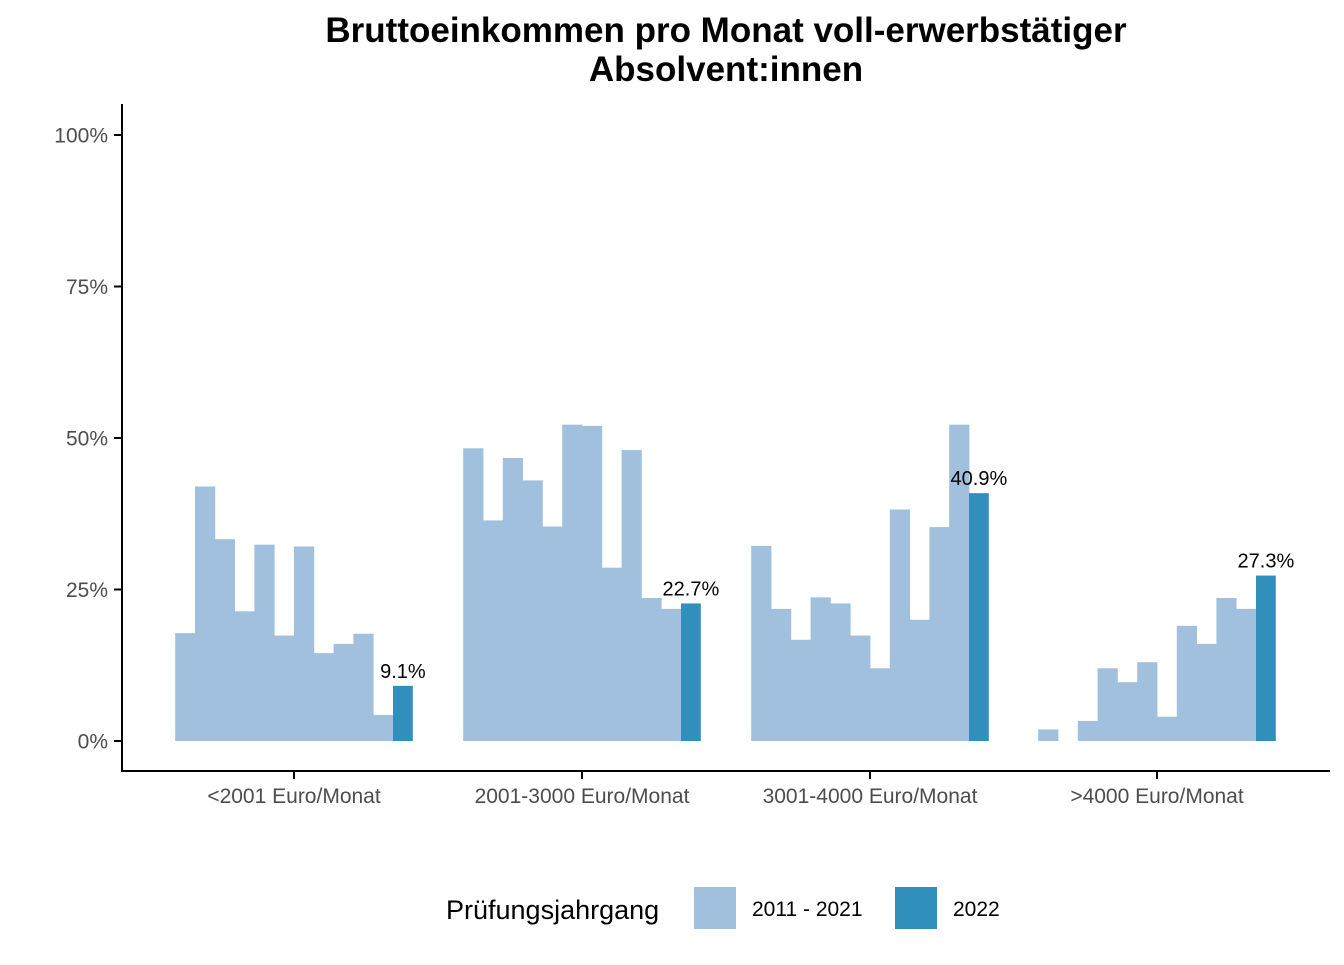  What do you see at coordinates (979, 479) in the screenshot?
I see `bar-2022-label-2: 40.9%` at bounding box center [979, 479].